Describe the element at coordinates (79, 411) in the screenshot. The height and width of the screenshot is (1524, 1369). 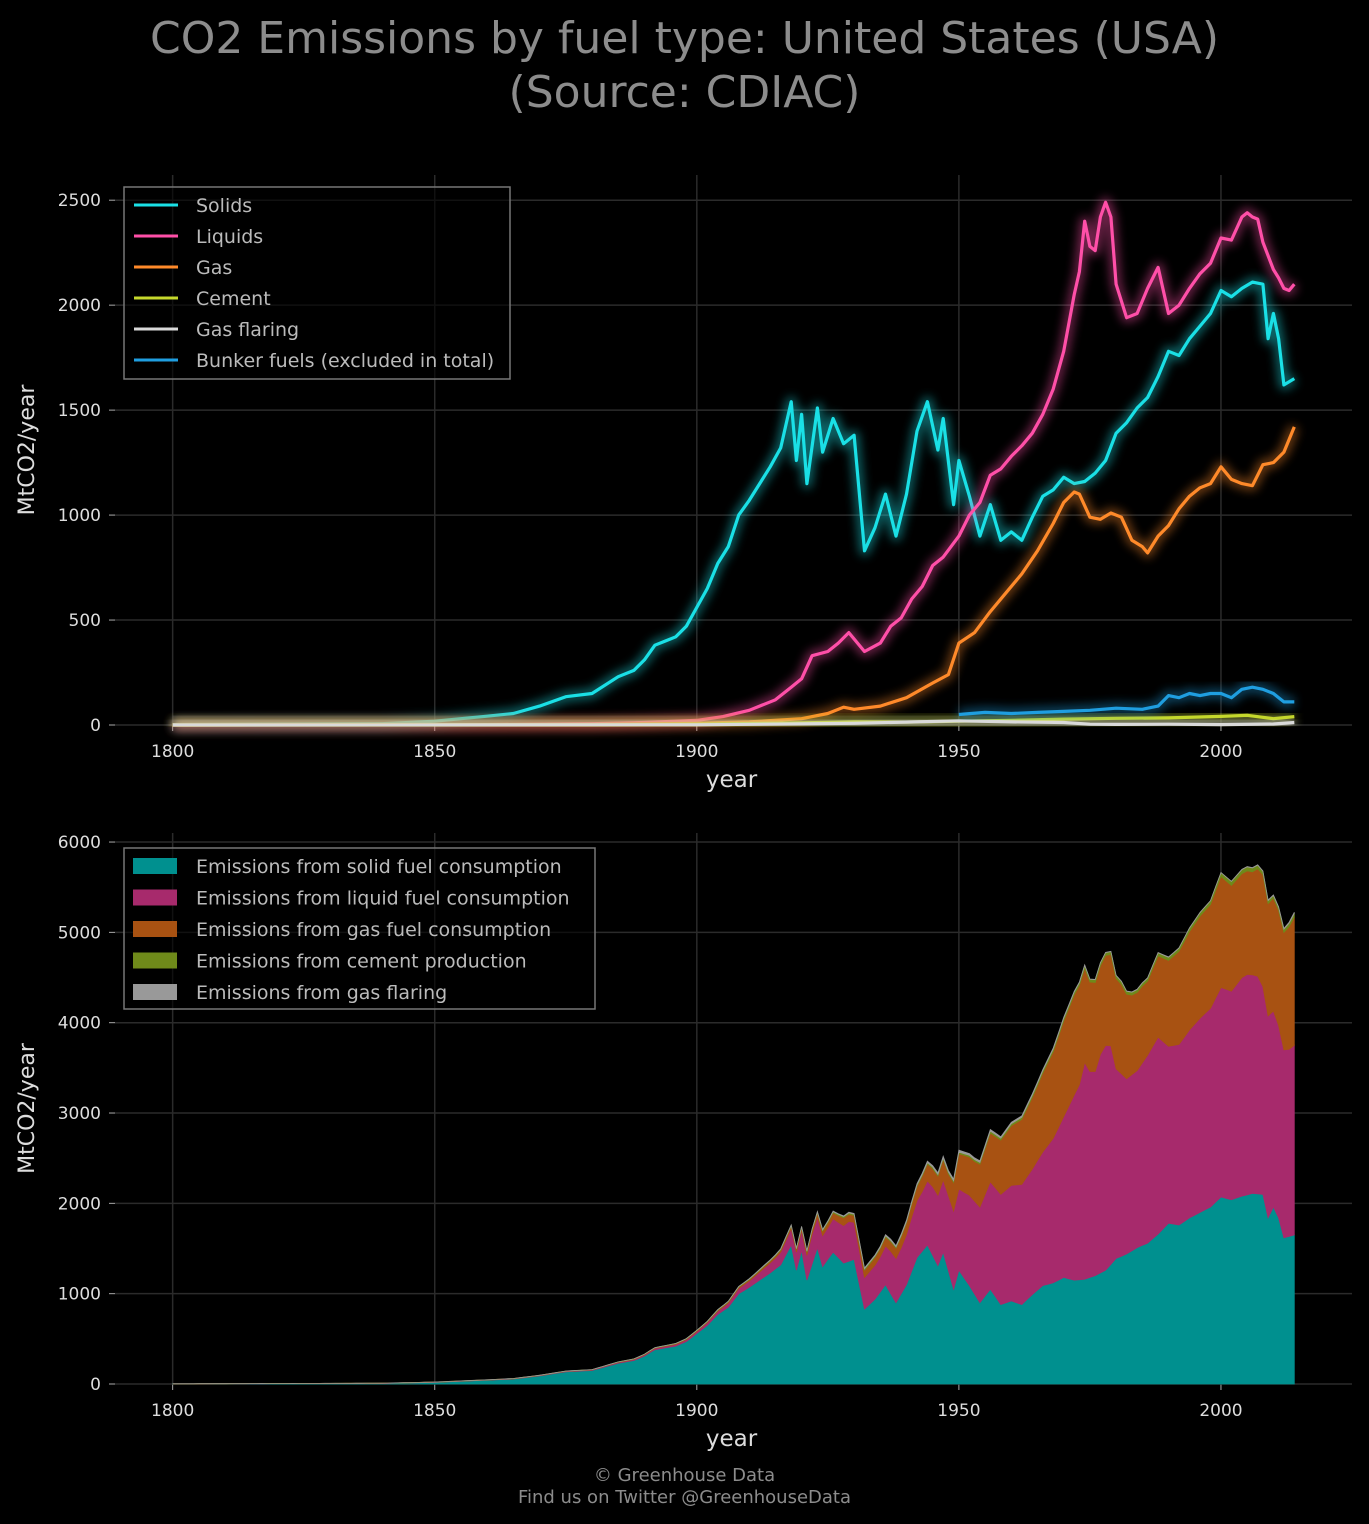
I see `y-tick-label: 1500` at that location.